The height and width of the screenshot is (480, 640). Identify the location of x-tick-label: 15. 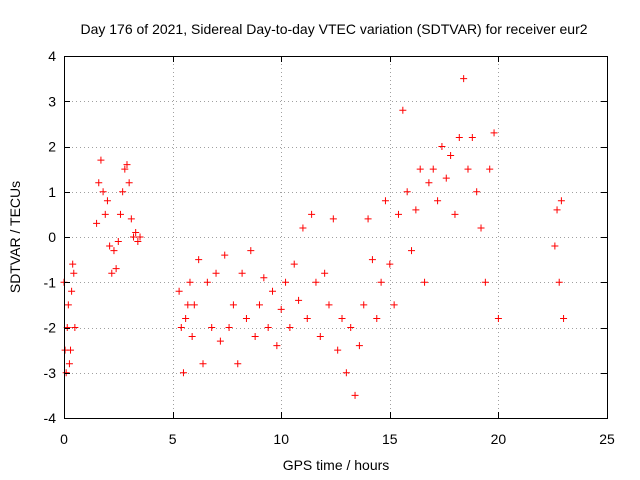
(390, 439).